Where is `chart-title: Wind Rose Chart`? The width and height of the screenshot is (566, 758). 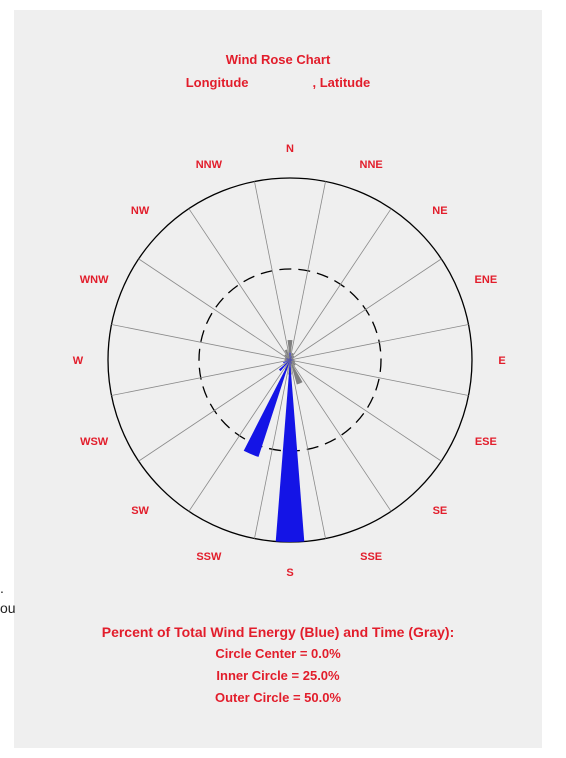 chart-title: Wind Rose Chart is located at coordinates (278, 59).